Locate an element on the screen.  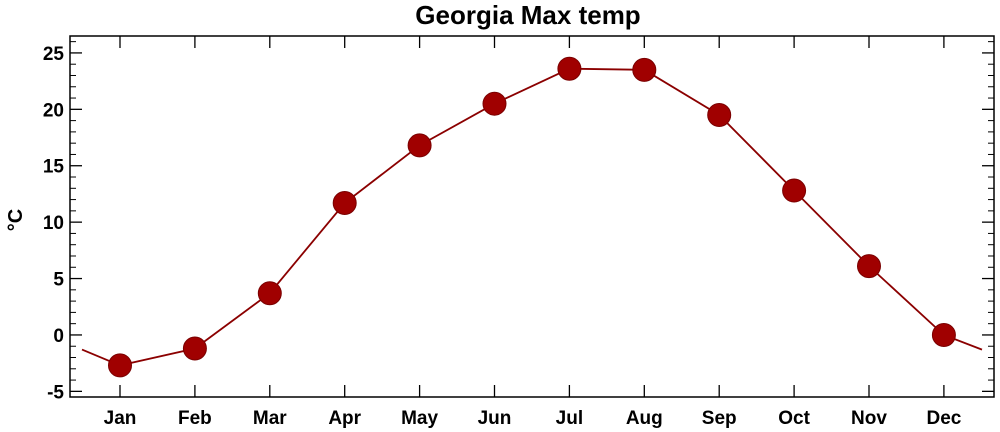
x-tick-label: Sep is located at coordinates (719, 418).